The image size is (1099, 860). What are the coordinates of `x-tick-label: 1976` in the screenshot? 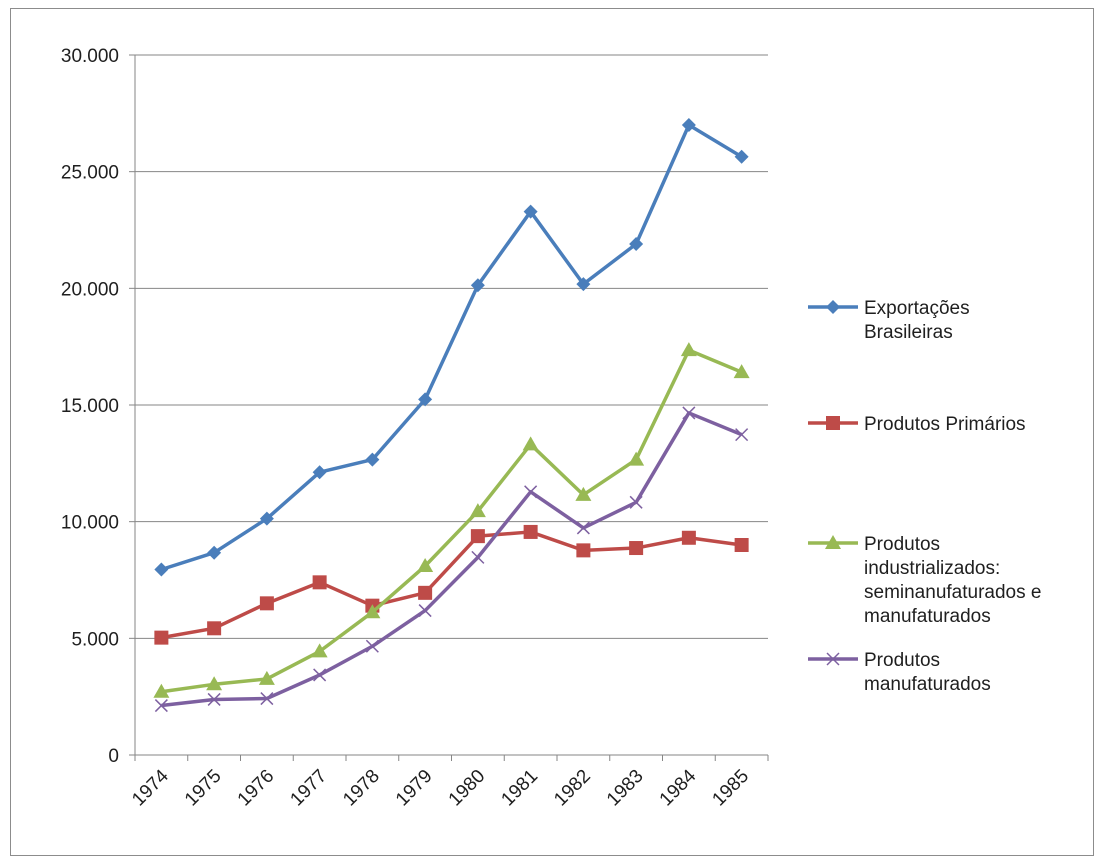 It's located at (256, 788).